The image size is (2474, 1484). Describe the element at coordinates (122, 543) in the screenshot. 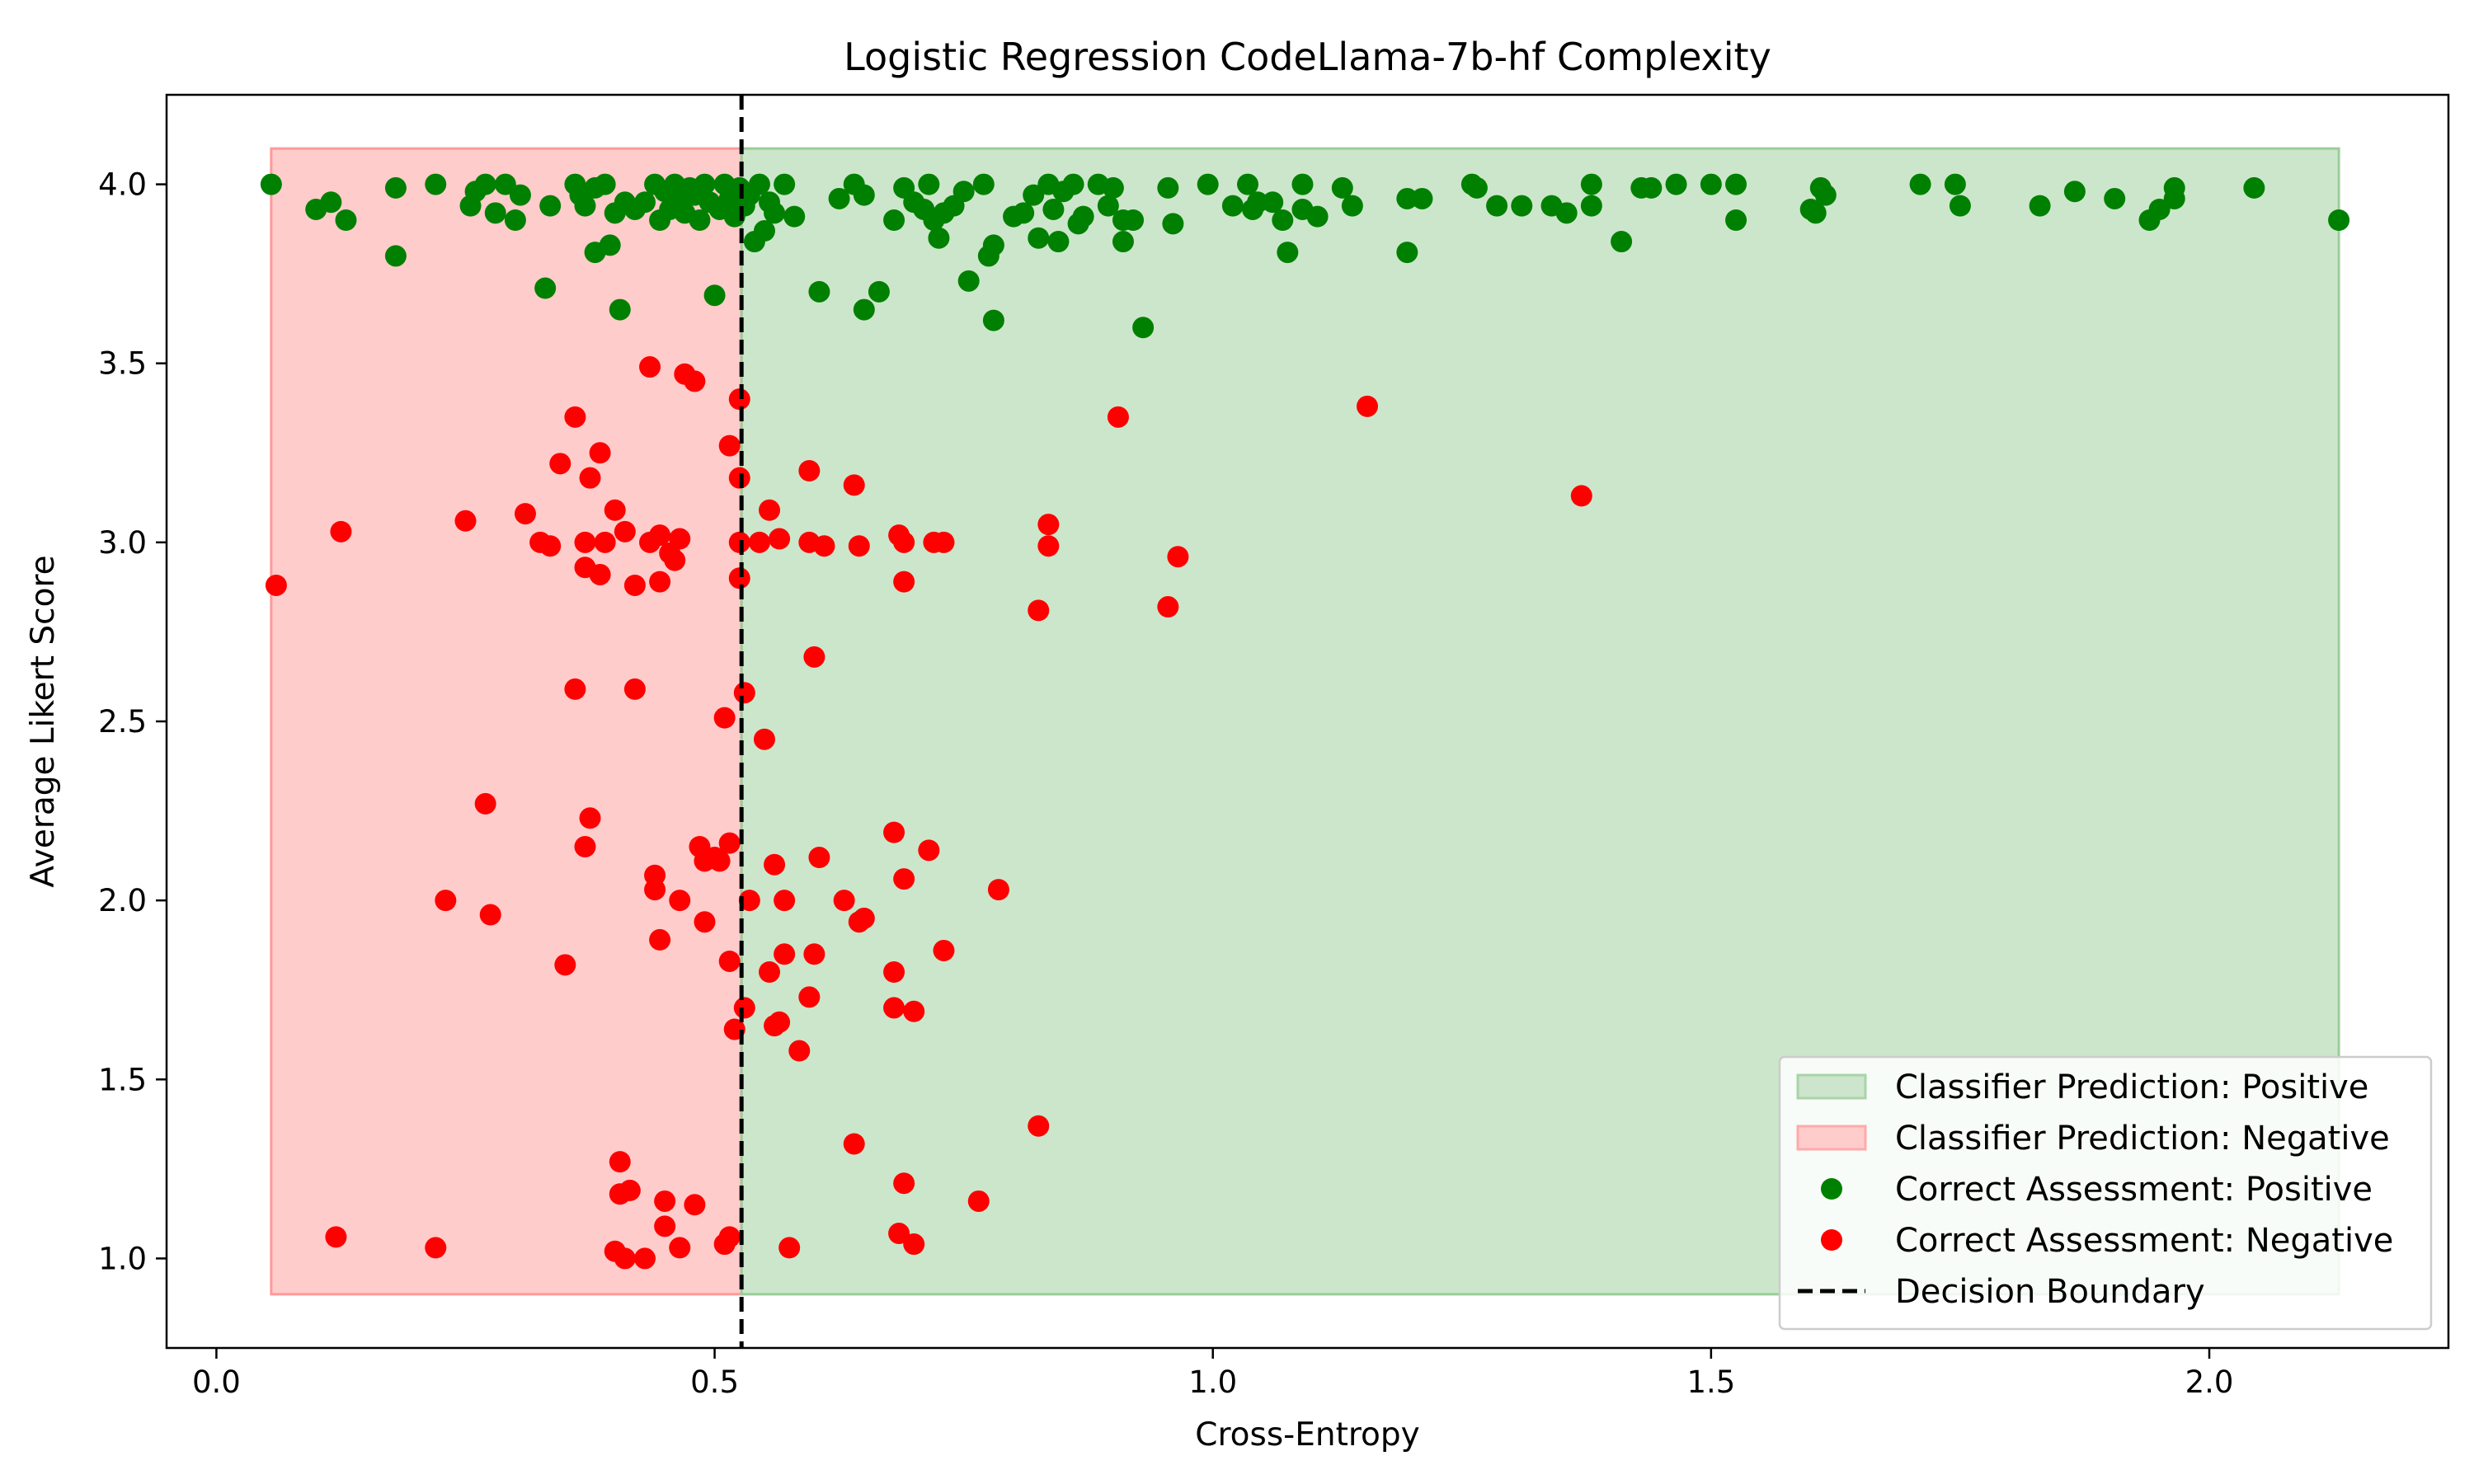

I see `y-tick-label: 3.0` at that location.